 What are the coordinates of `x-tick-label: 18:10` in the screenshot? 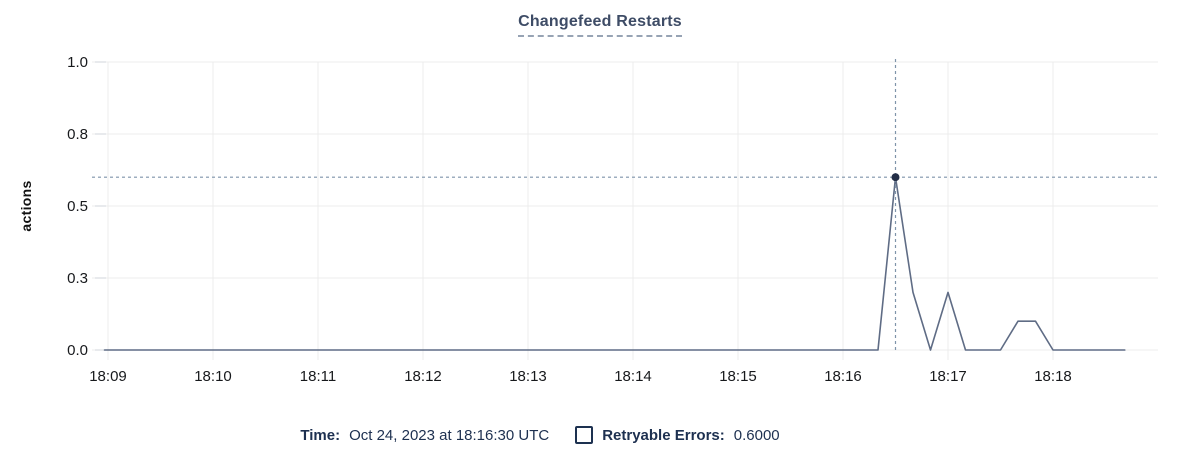 It's located at (213, 376).